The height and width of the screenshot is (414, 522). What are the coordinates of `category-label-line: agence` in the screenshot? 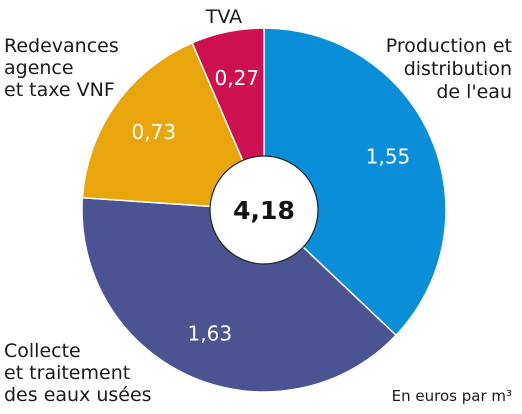 It's located at (39, 68).